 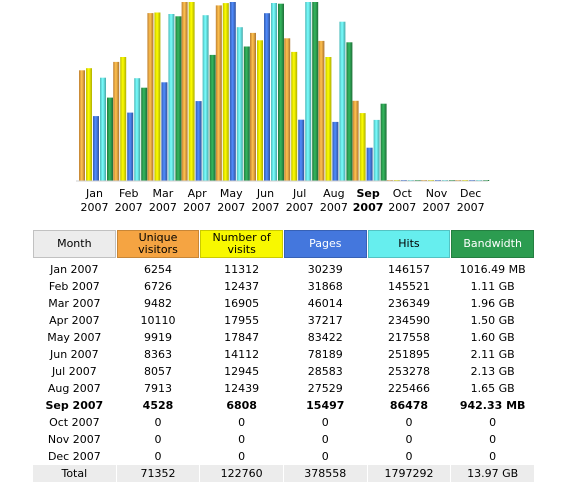 What do you see at coordinates (402, 207) in the screenshot?
I see `year-label-oct: 2007` at bounding box center [402, 207].